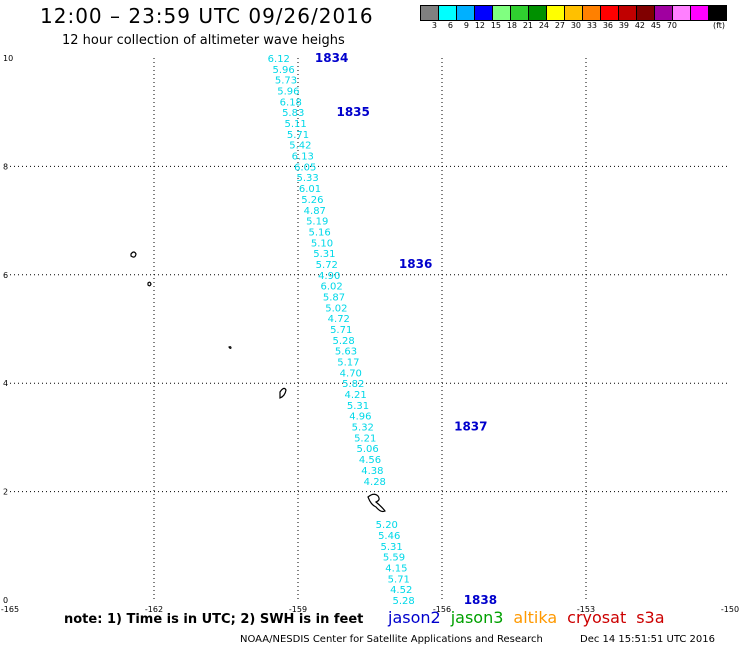  Describe the element at coordinates (353, 384) in the screenshot. I see `swh-value-label: 5.82` at that location.